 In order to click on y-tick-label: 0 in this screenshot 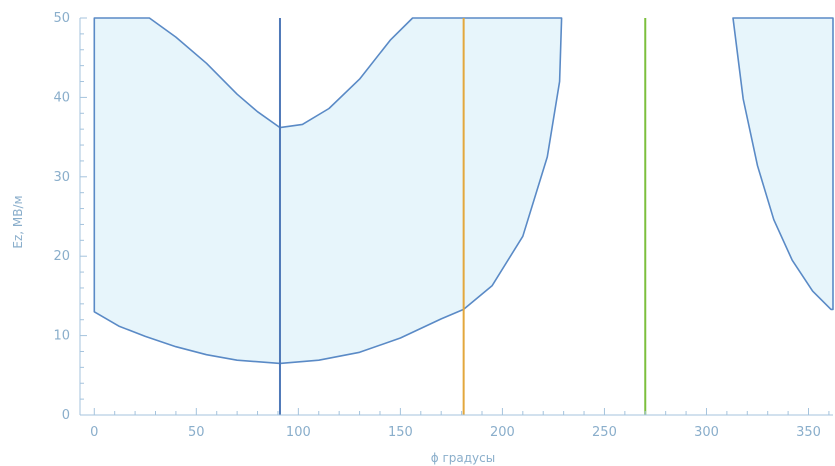, I will do `click(66, 415)`.